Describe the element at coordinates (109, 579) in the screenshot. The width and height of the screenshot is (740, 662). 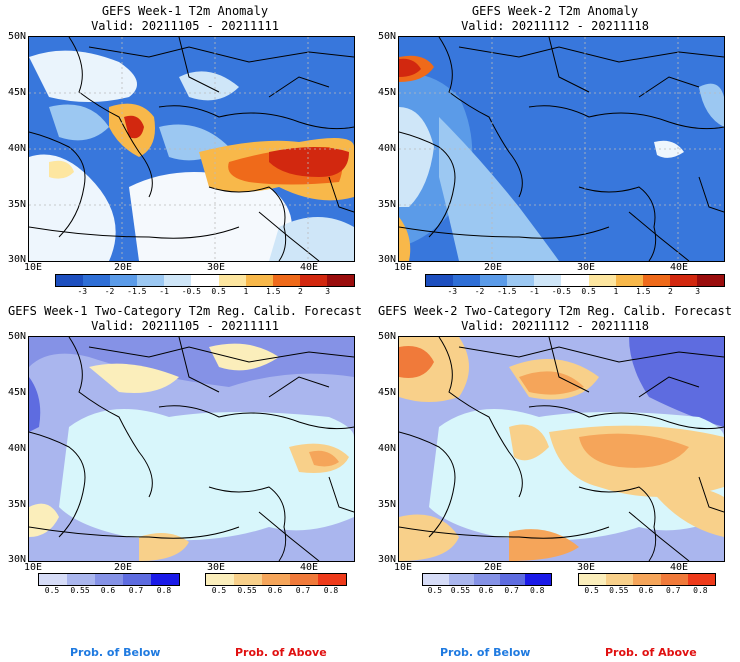
I see `prob-below-colorbar` at that location.